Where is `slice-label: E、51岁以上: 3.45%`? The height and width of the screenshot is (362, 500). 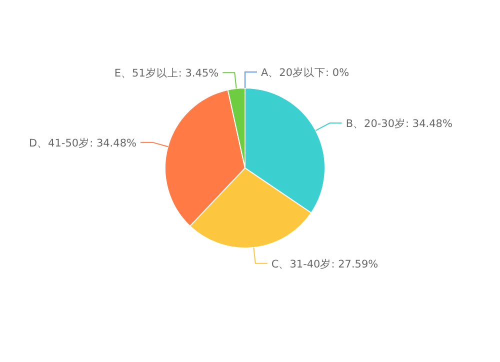
slice-label: E、51岁以上: 3.45% is located at coordinates (166, 73).